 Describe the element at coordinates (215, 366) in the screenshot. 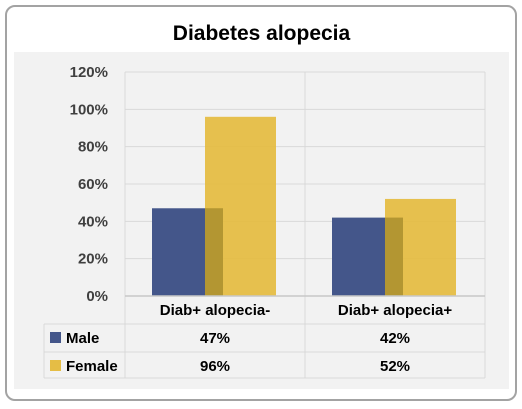

I see `data-value-label: 96%` at that location.